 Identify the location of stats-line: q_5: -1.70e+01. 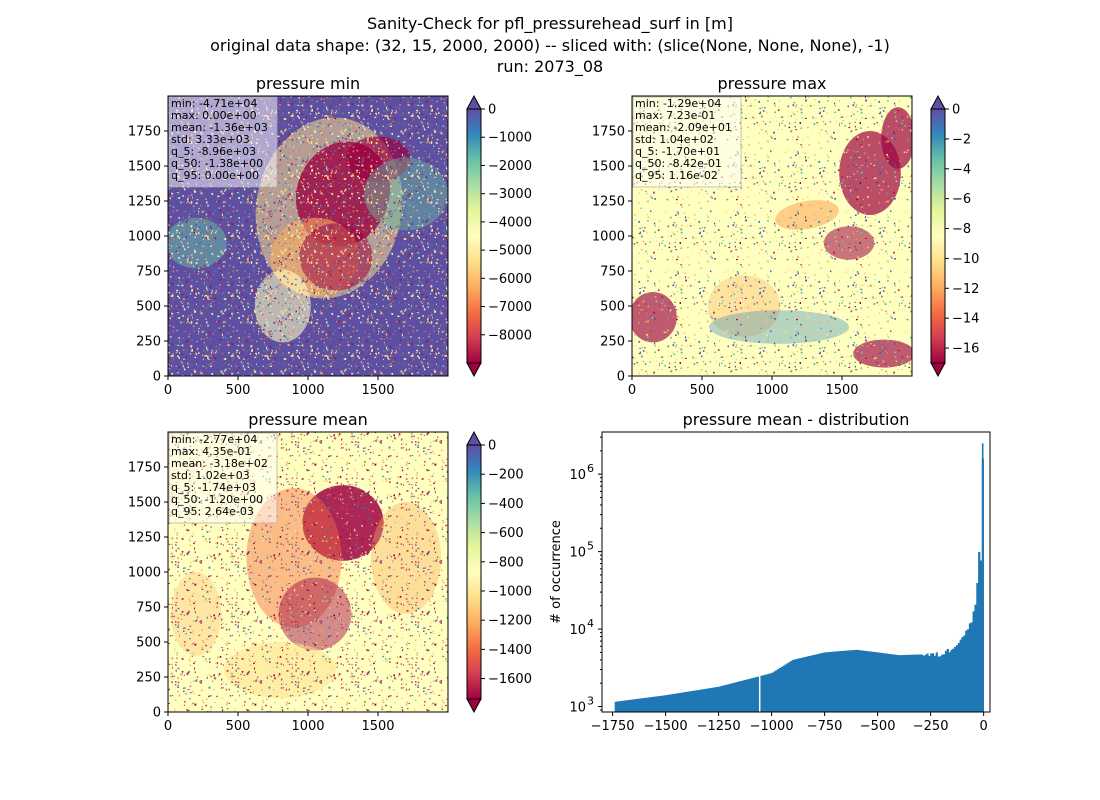
(677, 151).